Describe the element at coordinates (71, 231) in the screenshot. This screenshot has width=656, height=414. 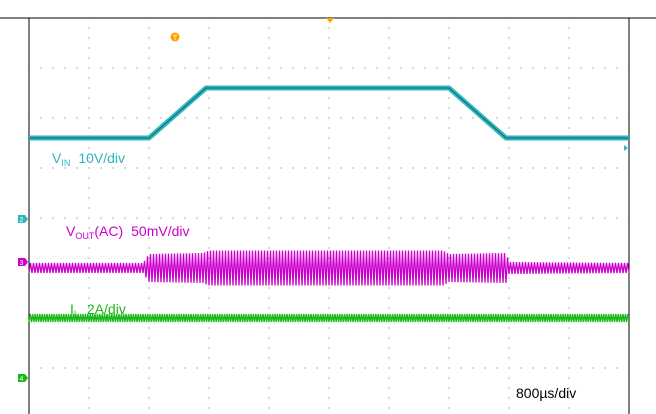
I see `vout-name: V` at that location.